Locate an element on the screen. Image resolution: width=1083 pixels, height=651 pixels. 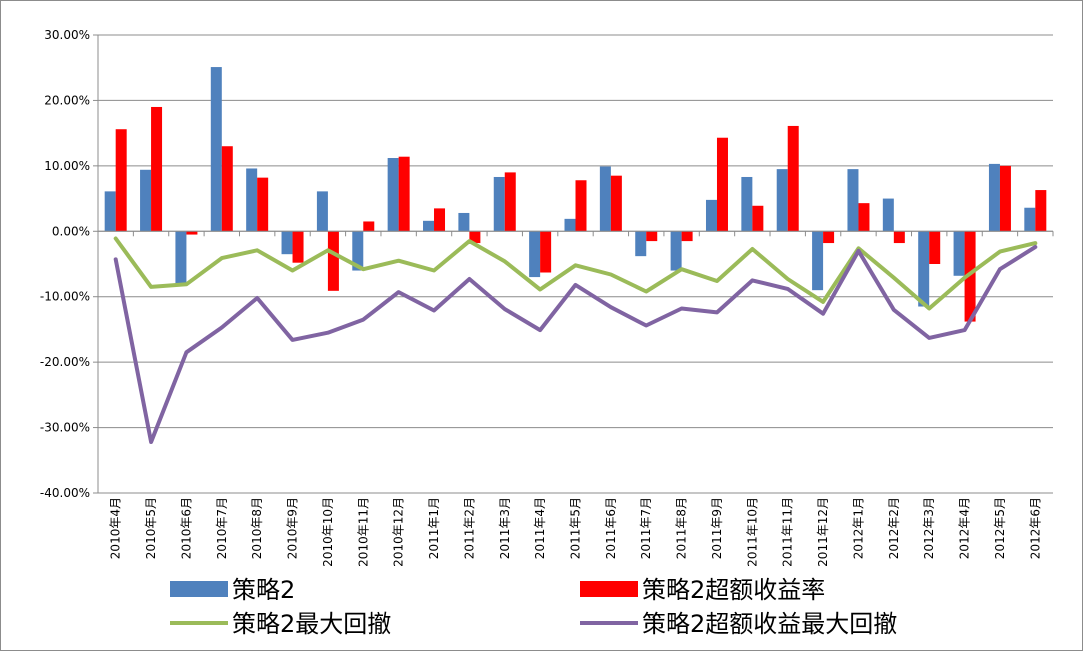
y-tick-label: 0.00% is located at coordinates (71, 231).